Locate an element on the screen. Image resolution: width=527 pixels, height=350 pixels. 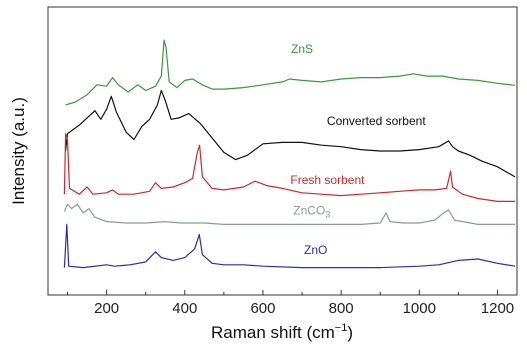
x-axis-title-sup: −1 is located at coordinates (341, 328).